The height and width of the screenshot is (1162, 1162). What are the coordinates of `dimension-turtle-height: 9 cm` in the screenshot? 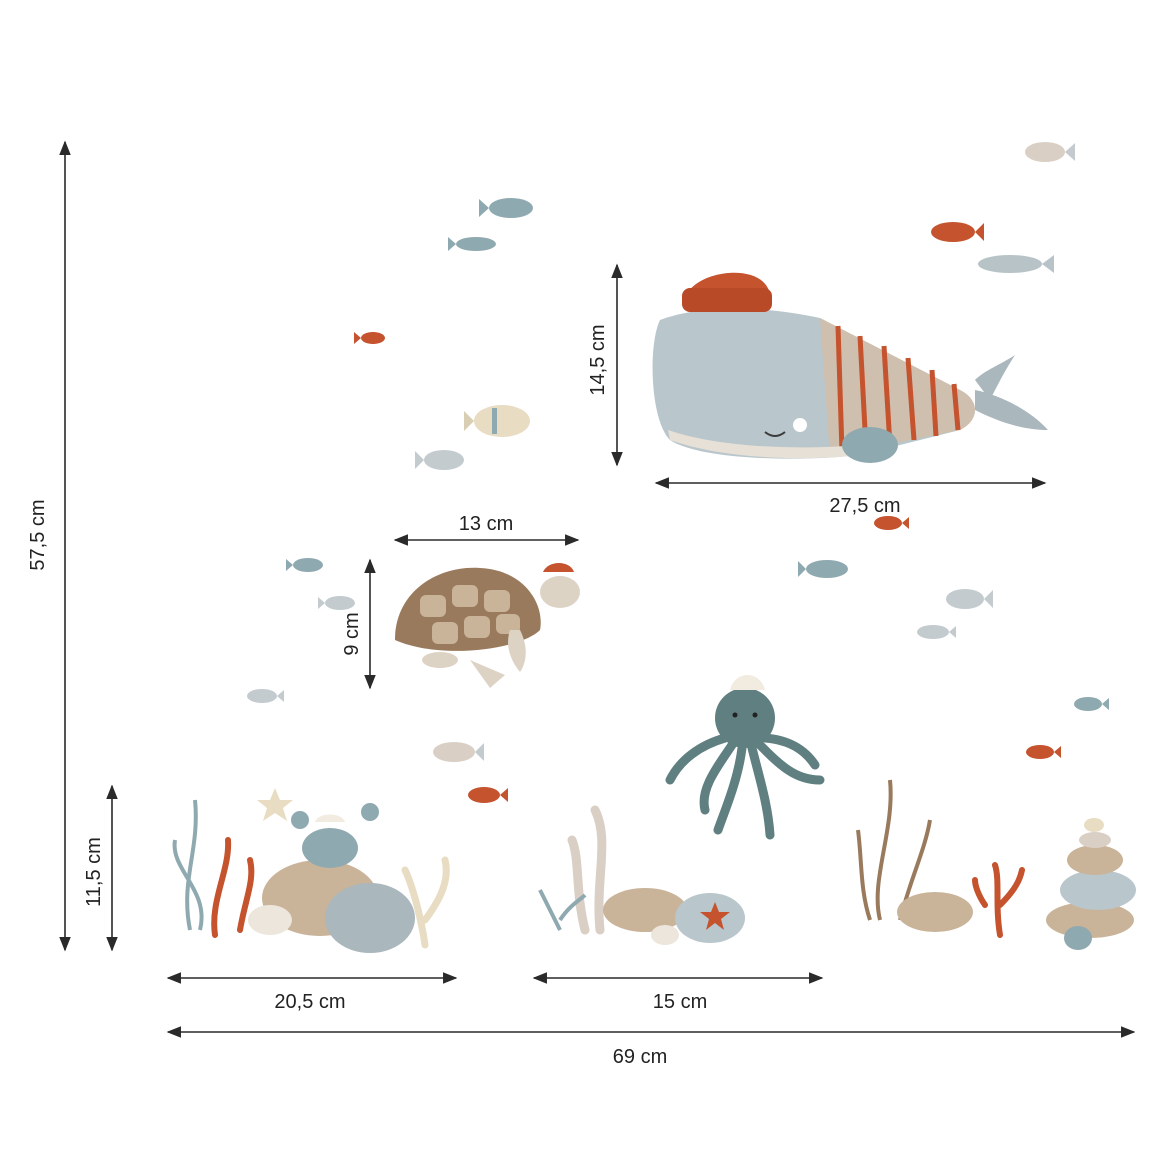 It's located at (358, 624).